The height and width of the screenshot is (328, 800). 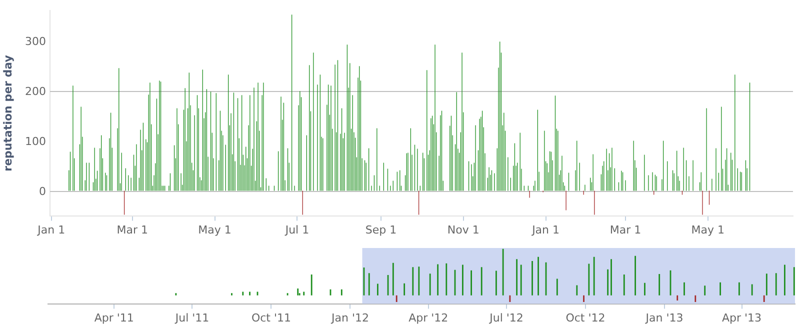 I want to click on x-tick-label: Apr '11, so click(x=114, y=317).